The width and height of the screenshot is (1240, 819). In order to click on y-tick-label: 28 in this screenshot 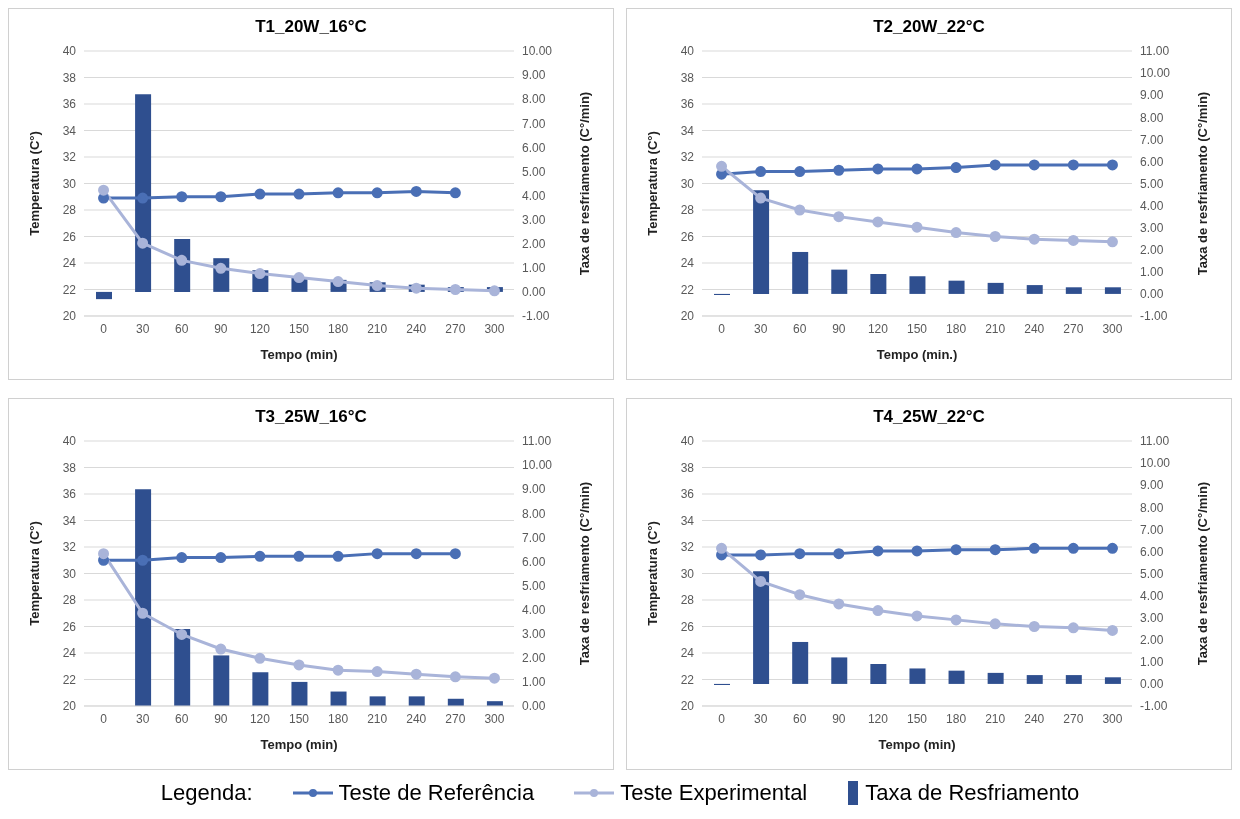, I will do `click(69, 600)`.